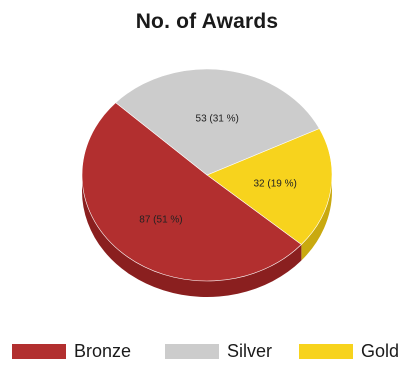  Describe the element at coordinates (274, 184) in the screenshot. I see `slice-label-gold: 32 (19 %)` at that location.